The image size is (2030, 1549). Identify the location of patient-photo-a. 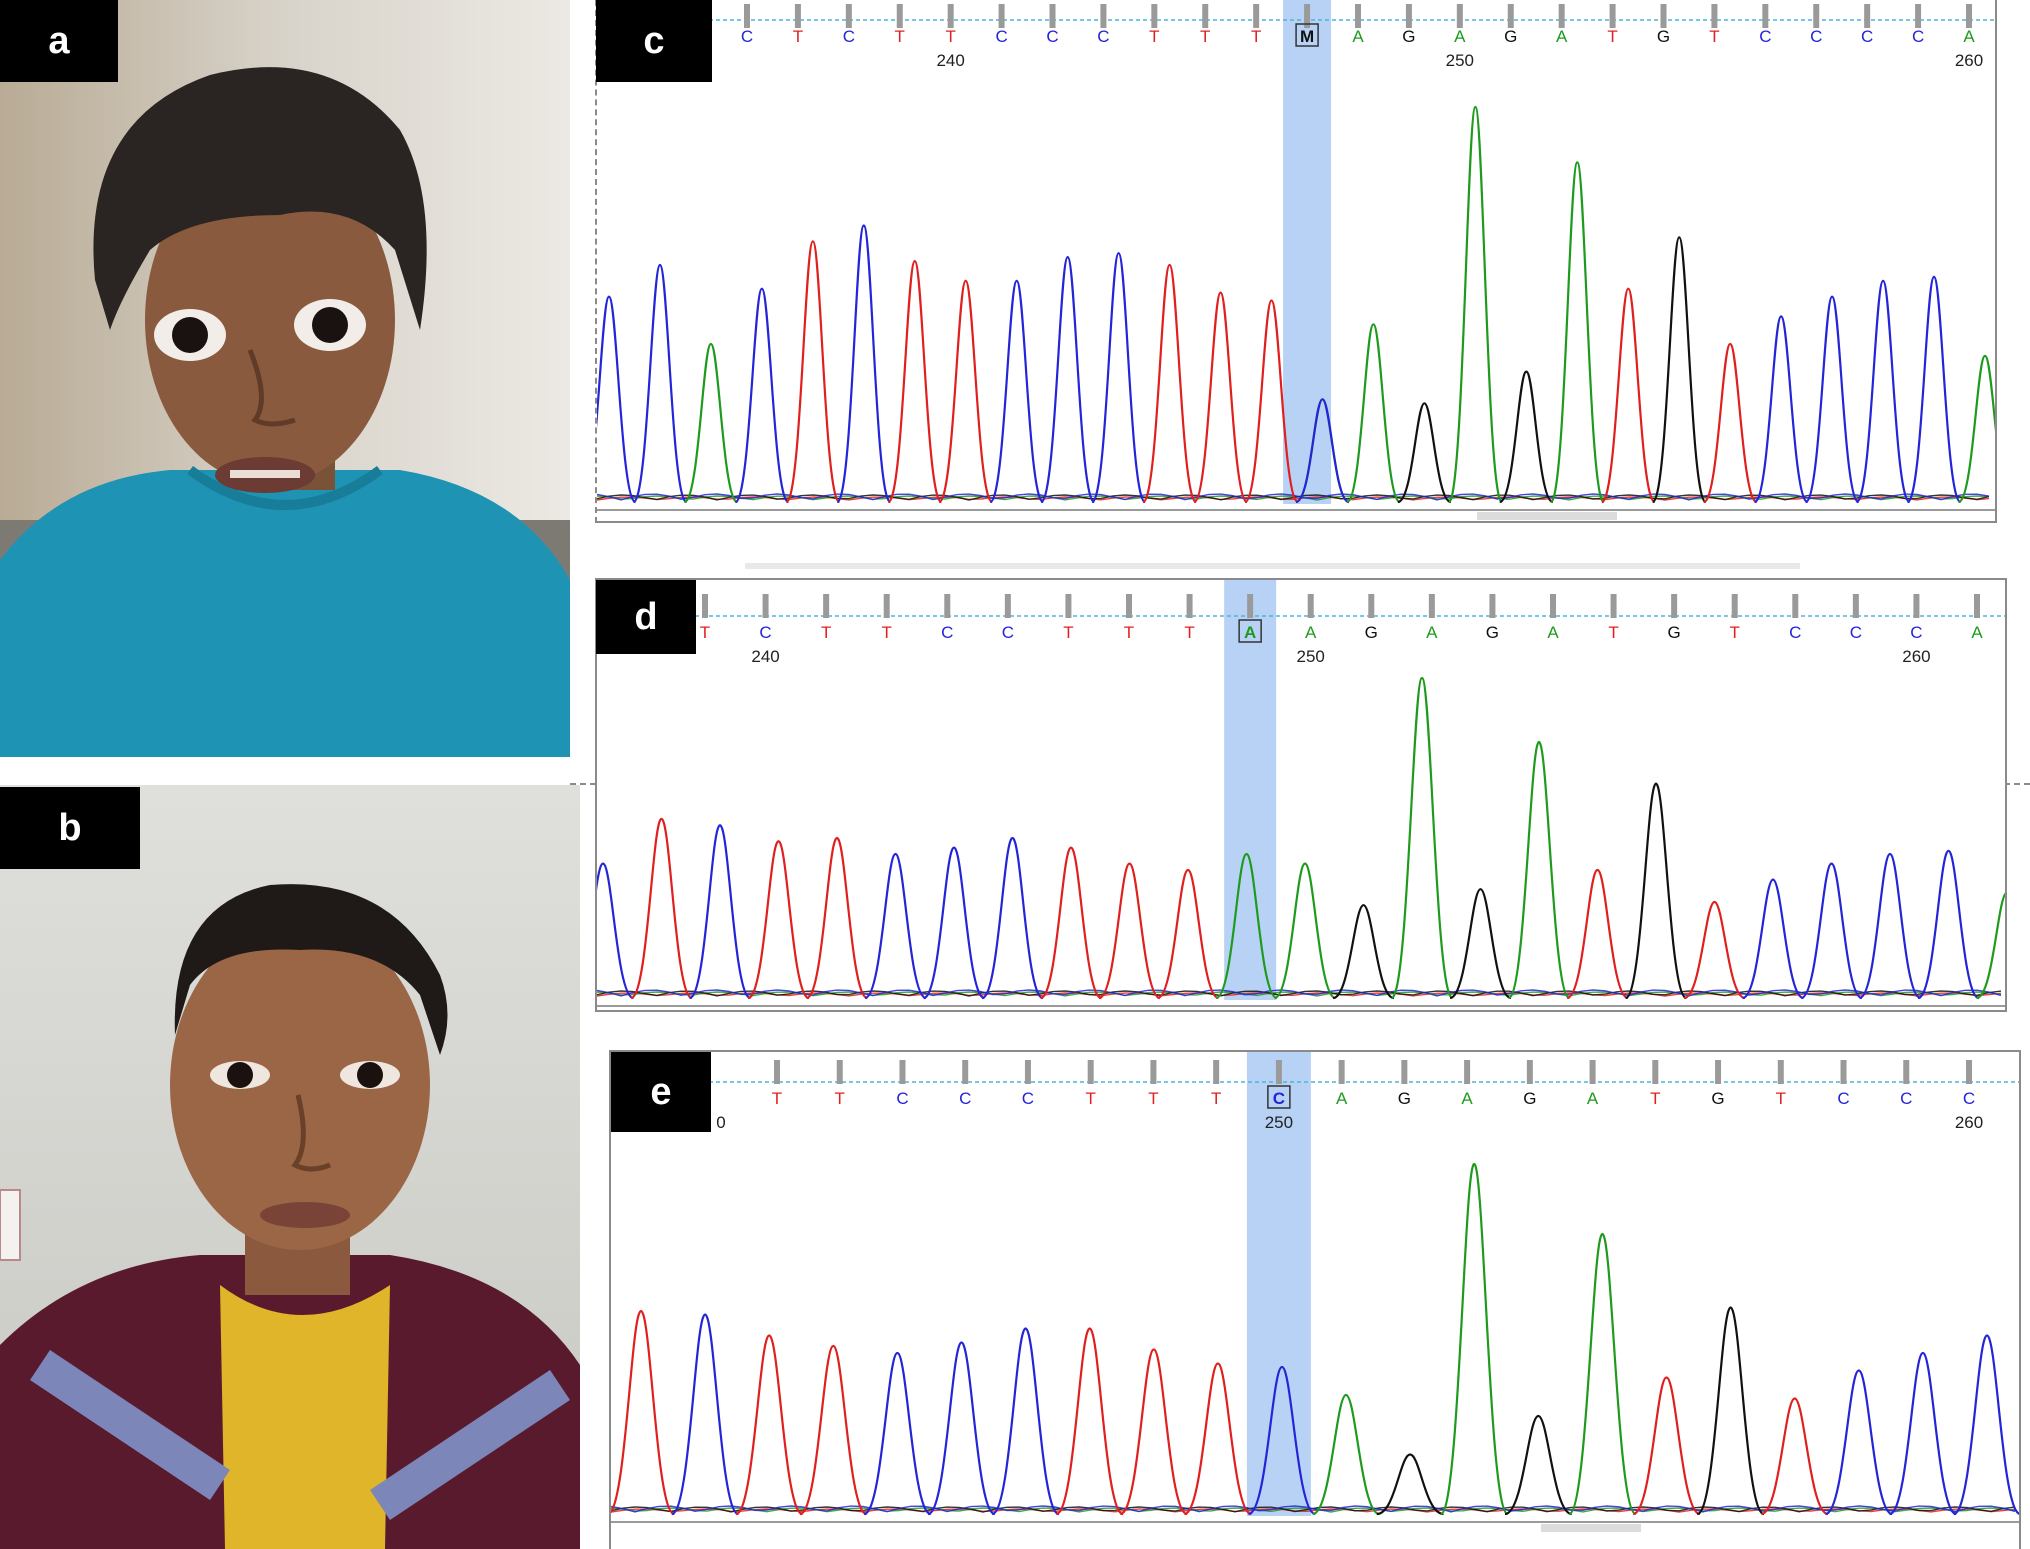
(285, 378).